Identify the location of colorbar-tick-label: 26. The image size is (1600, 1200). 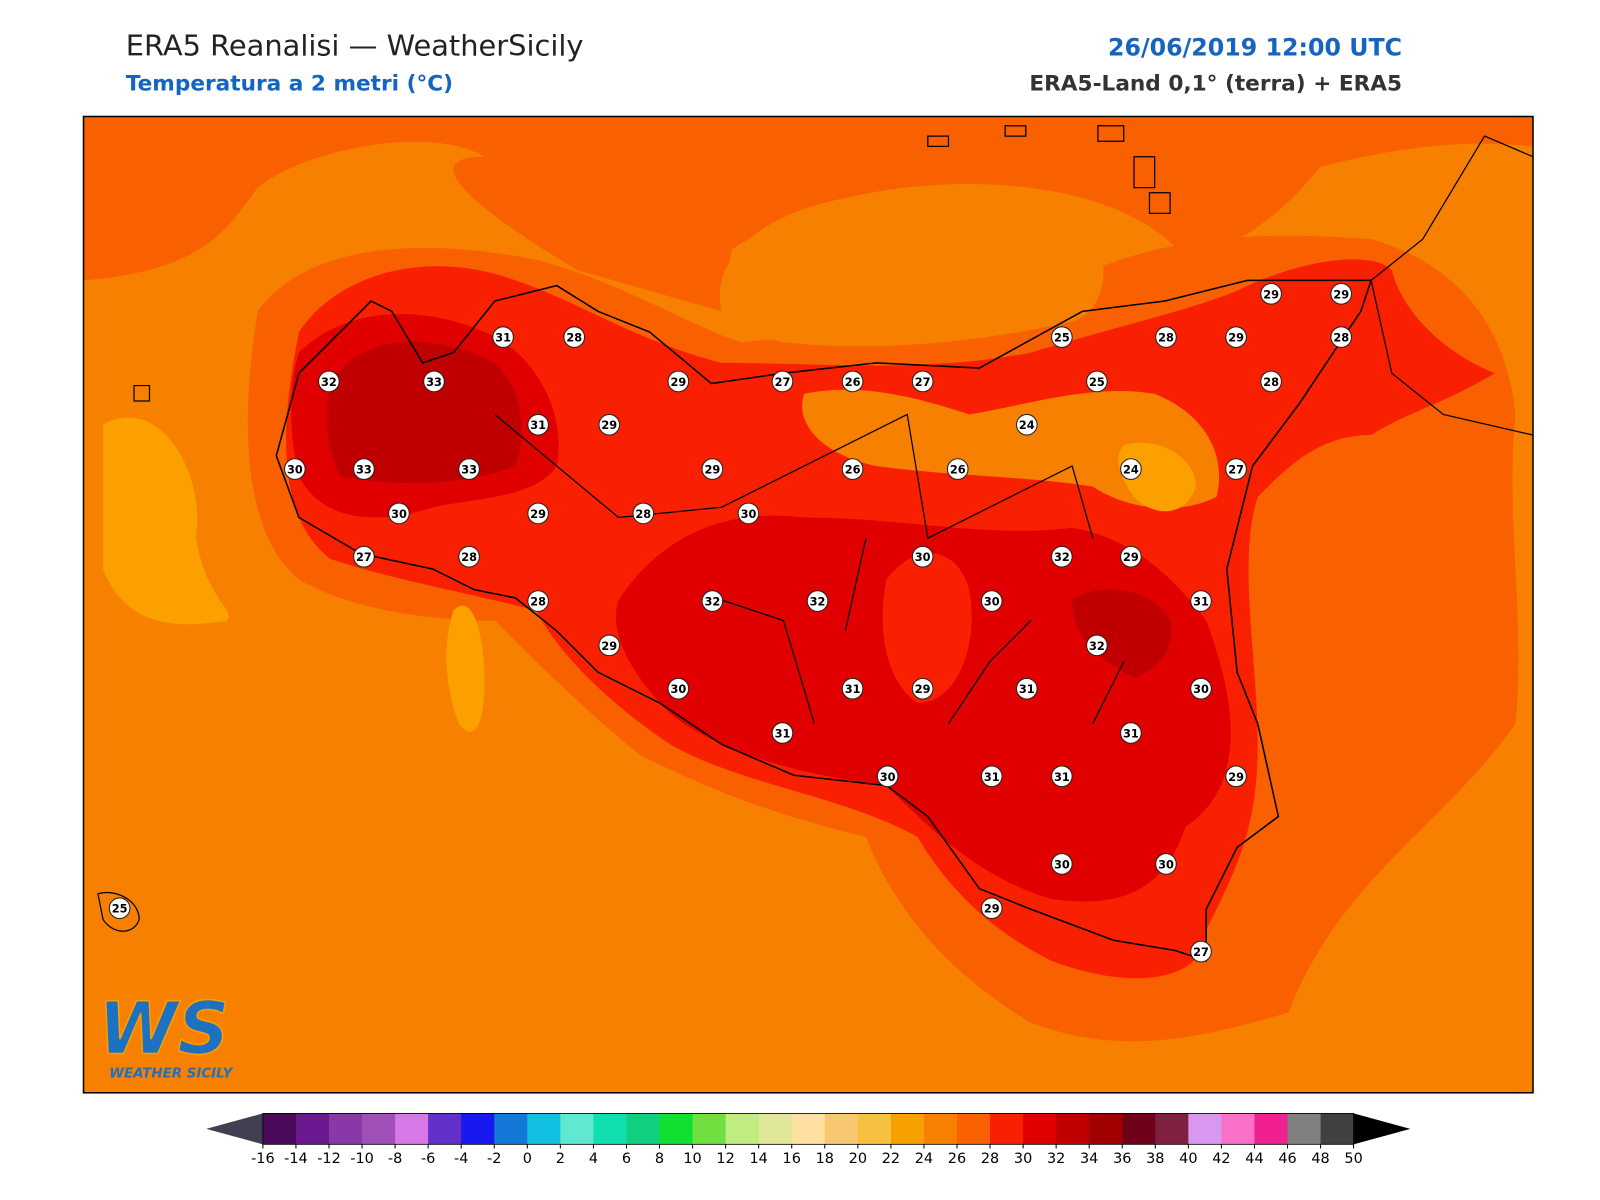
(957, 1159).